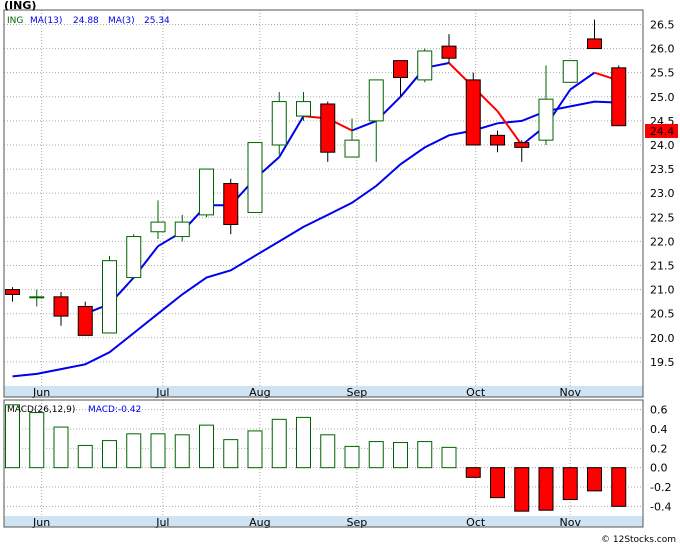 The image size is (680, 550). What do you see at coordinates (162, 392) in the screenshot?
I see `price-month-label: Jul` at bounding box center [162, 392].